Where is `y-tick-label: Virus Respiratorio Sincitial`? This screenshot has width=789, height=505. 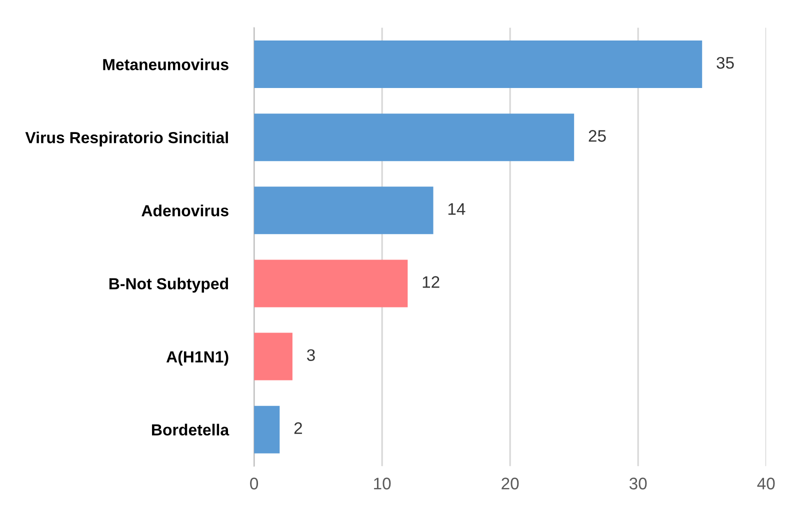 y-tick-label: Virus Respiratorio Sincitial is located at coordinates (126, 139).